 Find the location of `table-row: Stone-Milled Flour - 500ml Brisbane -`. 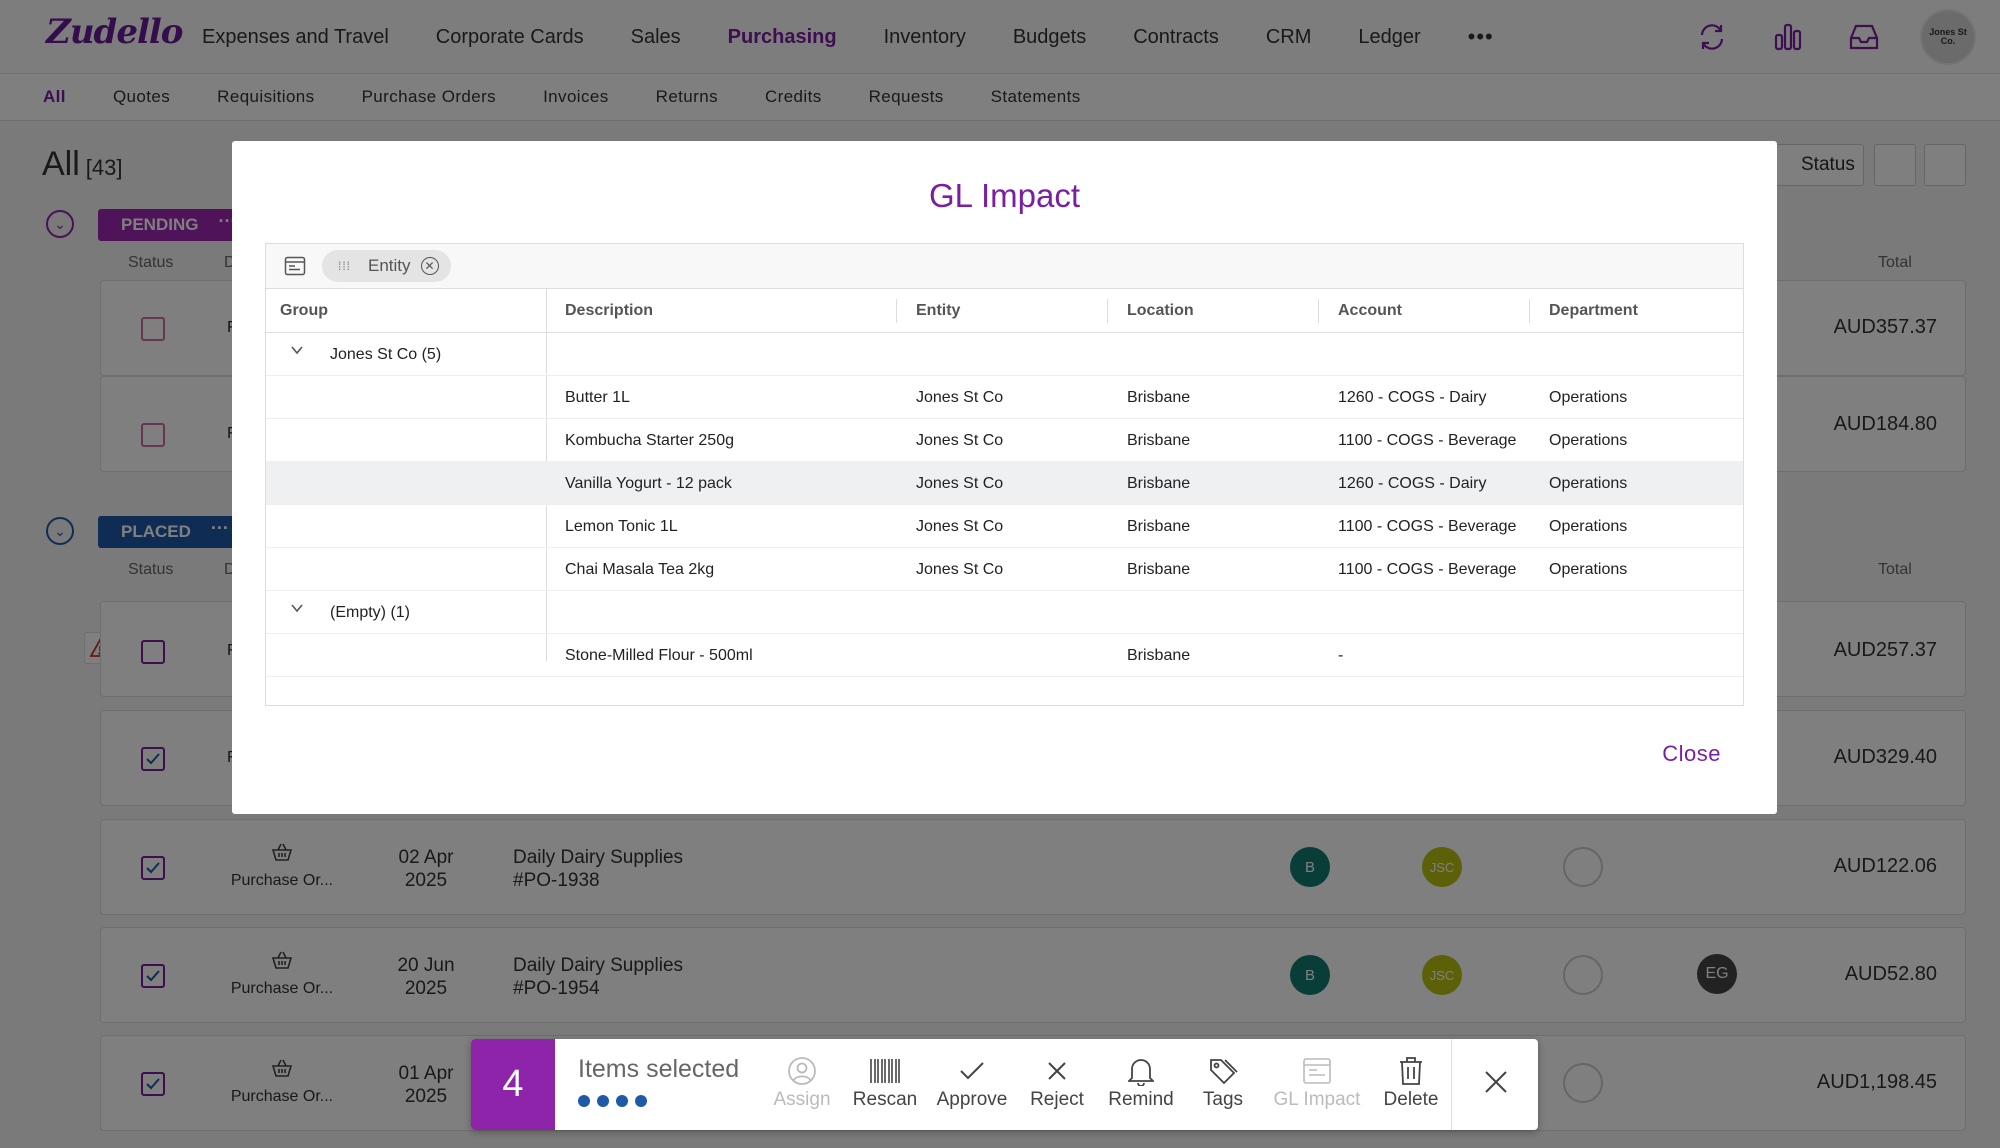

table-row: Stone-Milled Flour - 500ml Brisbane - is located at coordinates (1004, 655).